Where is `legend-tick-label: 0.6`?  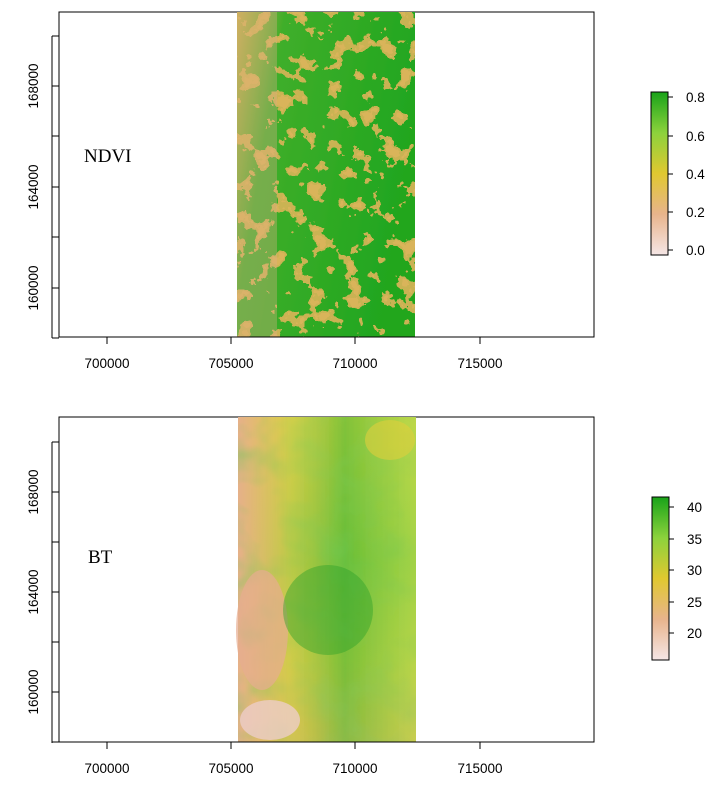
legend-tick-label: 0.6 is located at coordinates (695, 136).